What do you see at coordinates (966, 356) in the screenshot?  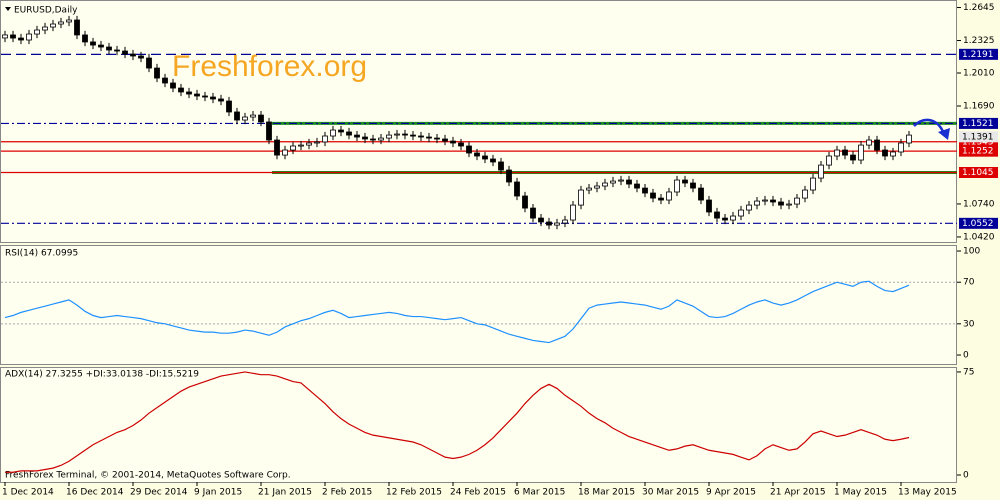 I see `y-tick-label: 0` at bounding box center [966, 356].